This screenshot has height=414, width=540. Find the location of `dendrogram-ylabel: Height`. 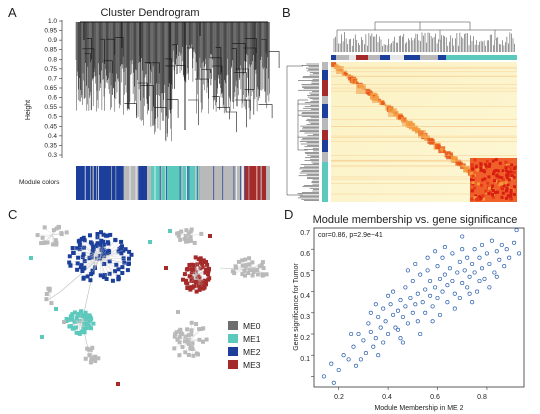

dendrogram-ylabel: Height is located at coordinates (28, 110).